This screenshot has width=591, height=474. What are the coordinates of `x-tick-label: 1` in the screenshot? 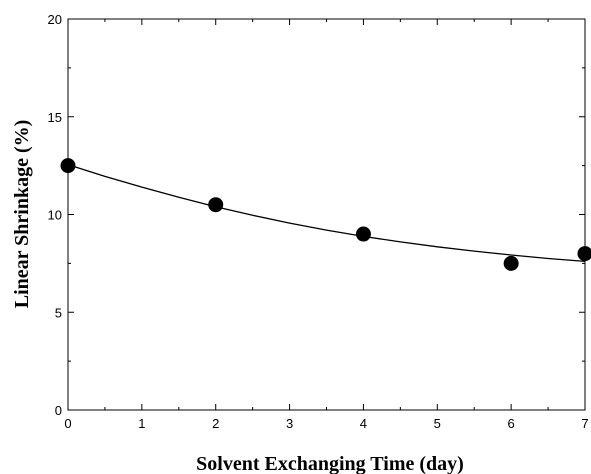 It's located at (141, 423).